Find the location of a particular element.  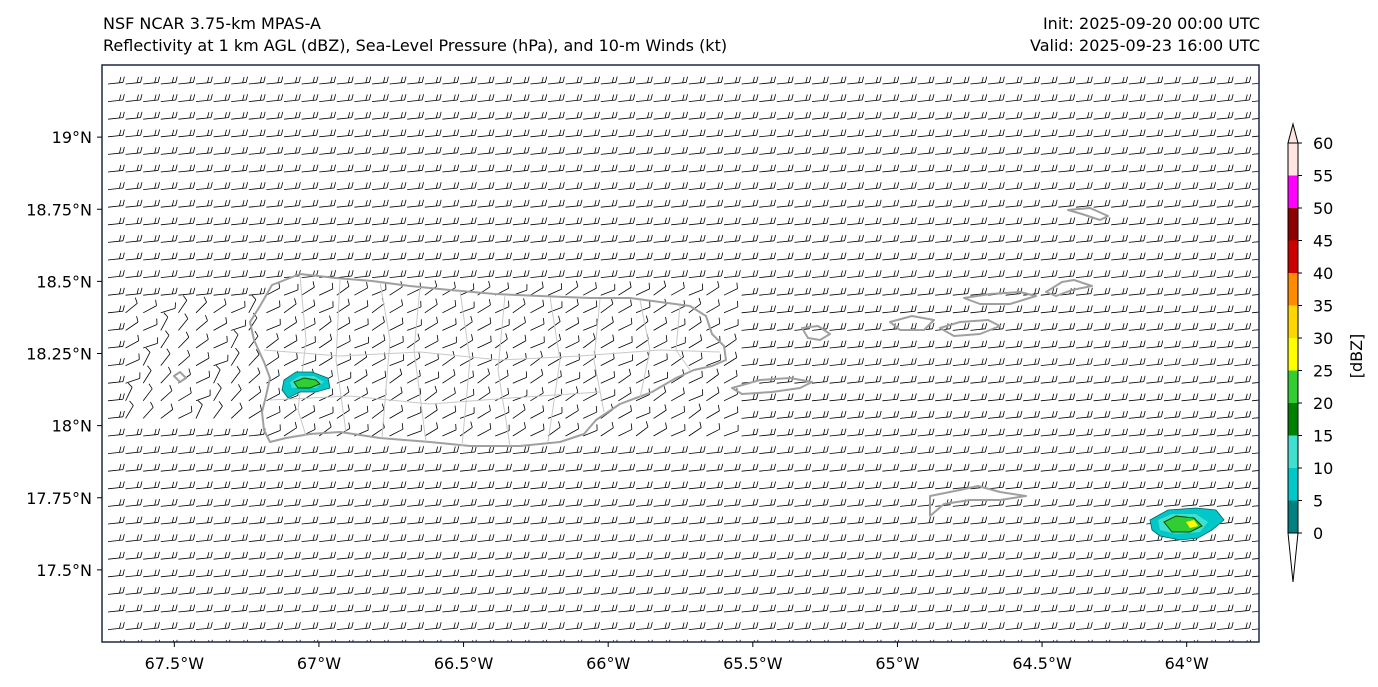

lat-tick-label: 19°N is located at coordinates (72, 137).